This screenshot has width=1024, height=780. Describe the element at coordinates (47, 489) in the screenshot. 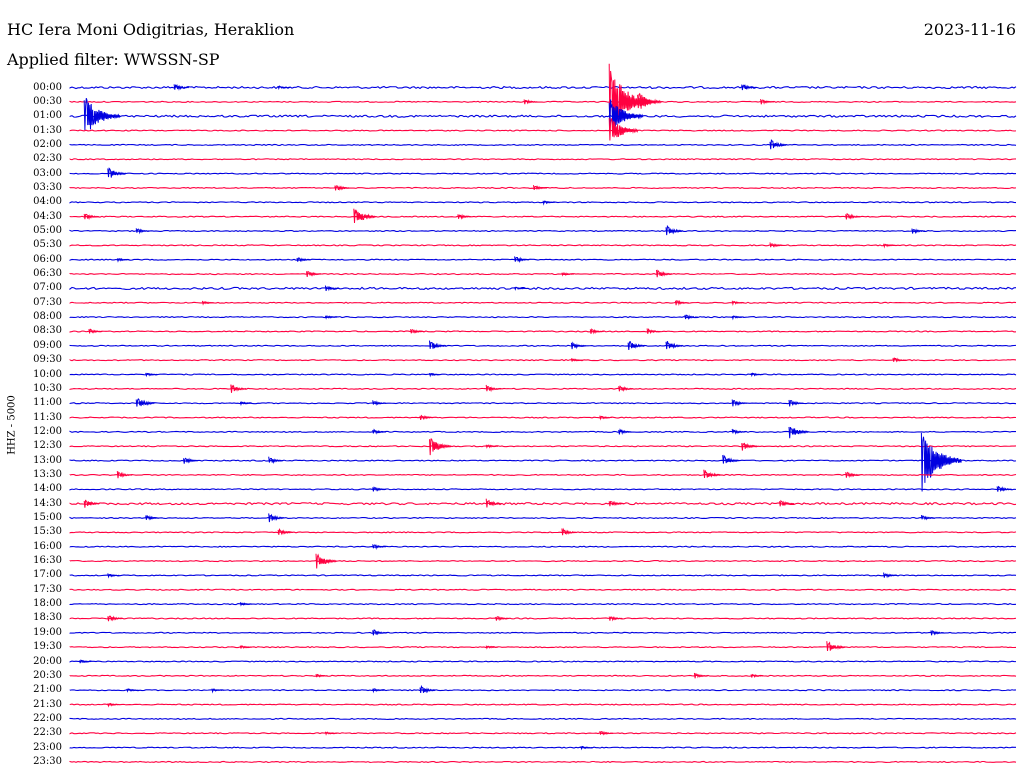

I see `time-tick-label: 14:00` at that location.